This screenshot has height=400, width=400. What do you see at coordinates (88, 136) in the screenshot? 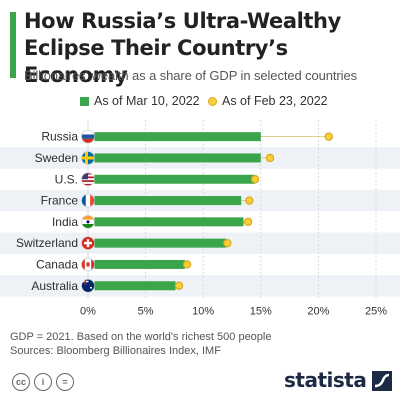
I see `flag-russia-icon` at bounding box center [88, 136].